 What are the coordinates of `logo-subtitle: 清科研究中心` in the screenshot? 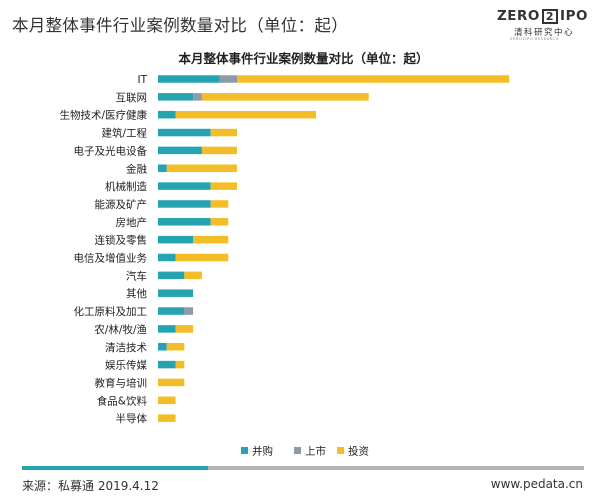 It's located at (544, 33).